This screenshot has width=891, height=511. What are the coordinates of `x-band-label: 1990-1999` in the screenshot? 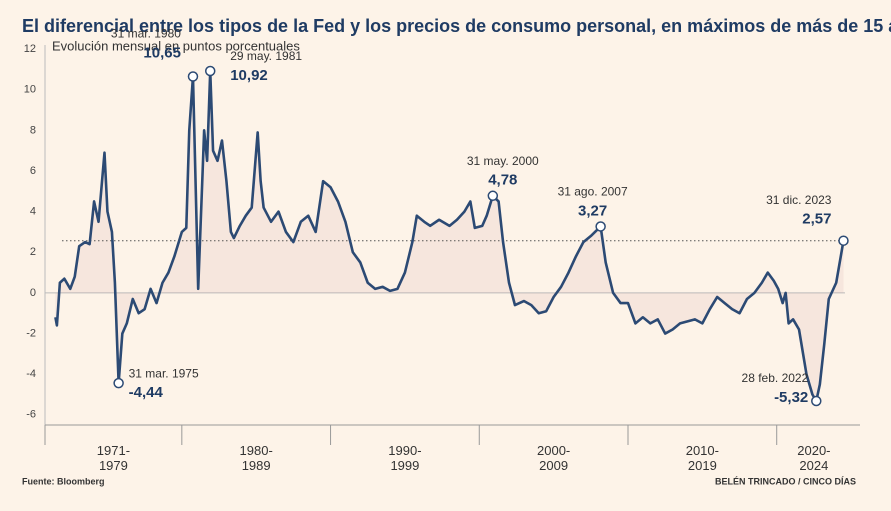 It's located at (405, 458).